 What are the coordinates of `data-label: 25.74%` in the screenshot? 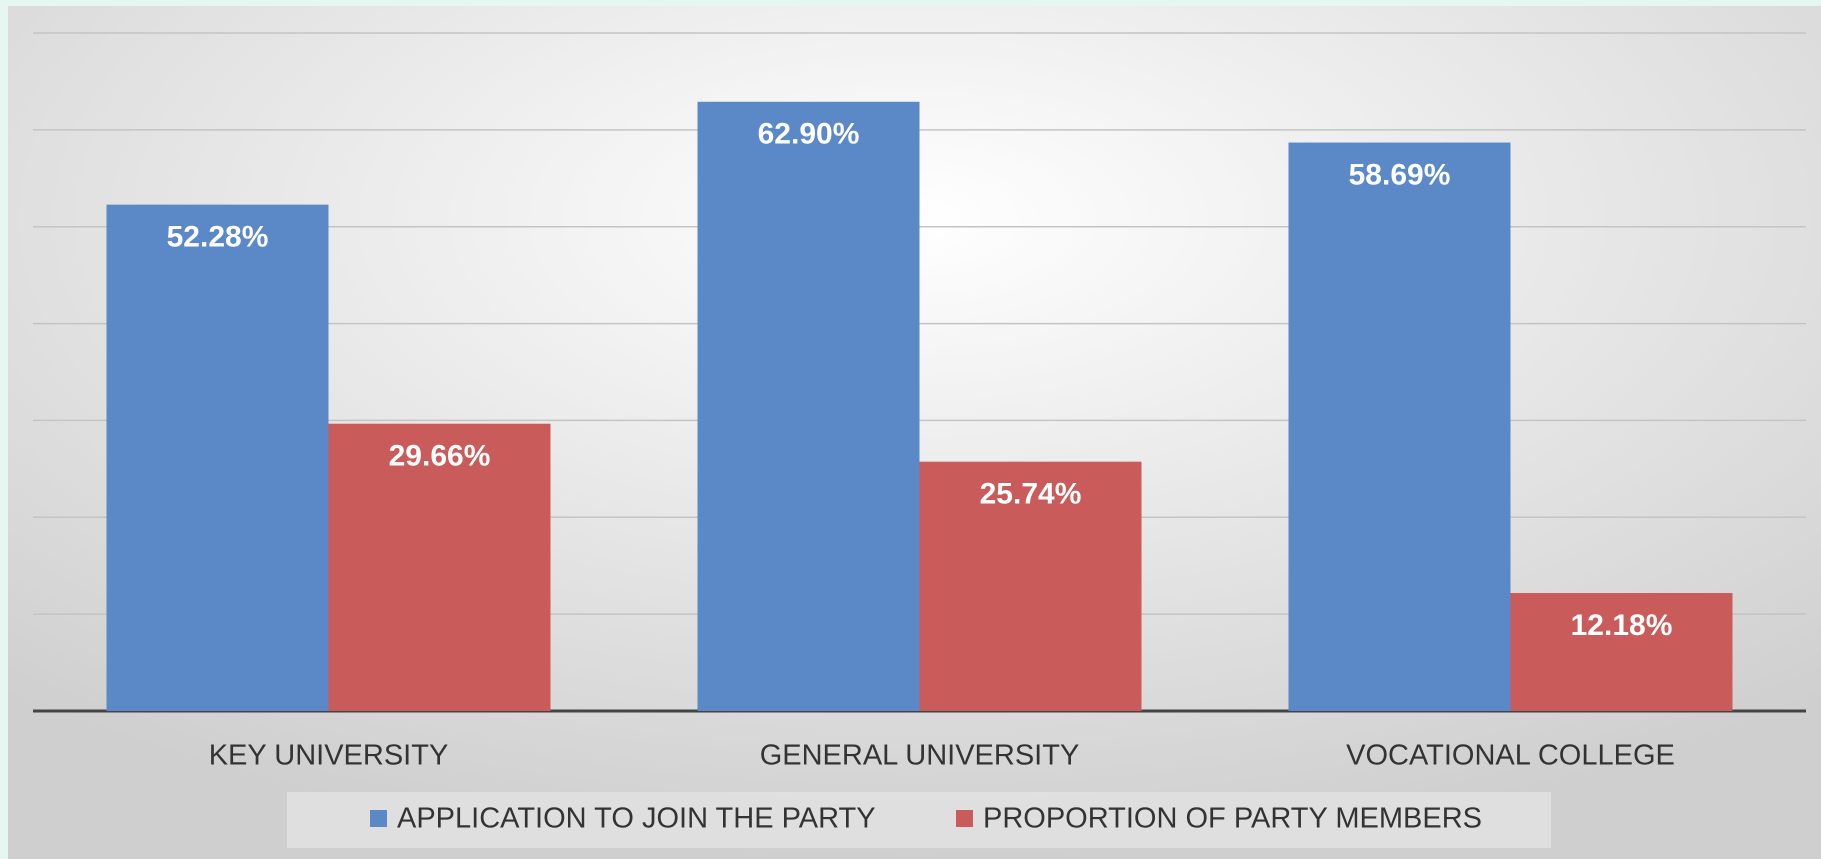 It's located at (1031, 494).